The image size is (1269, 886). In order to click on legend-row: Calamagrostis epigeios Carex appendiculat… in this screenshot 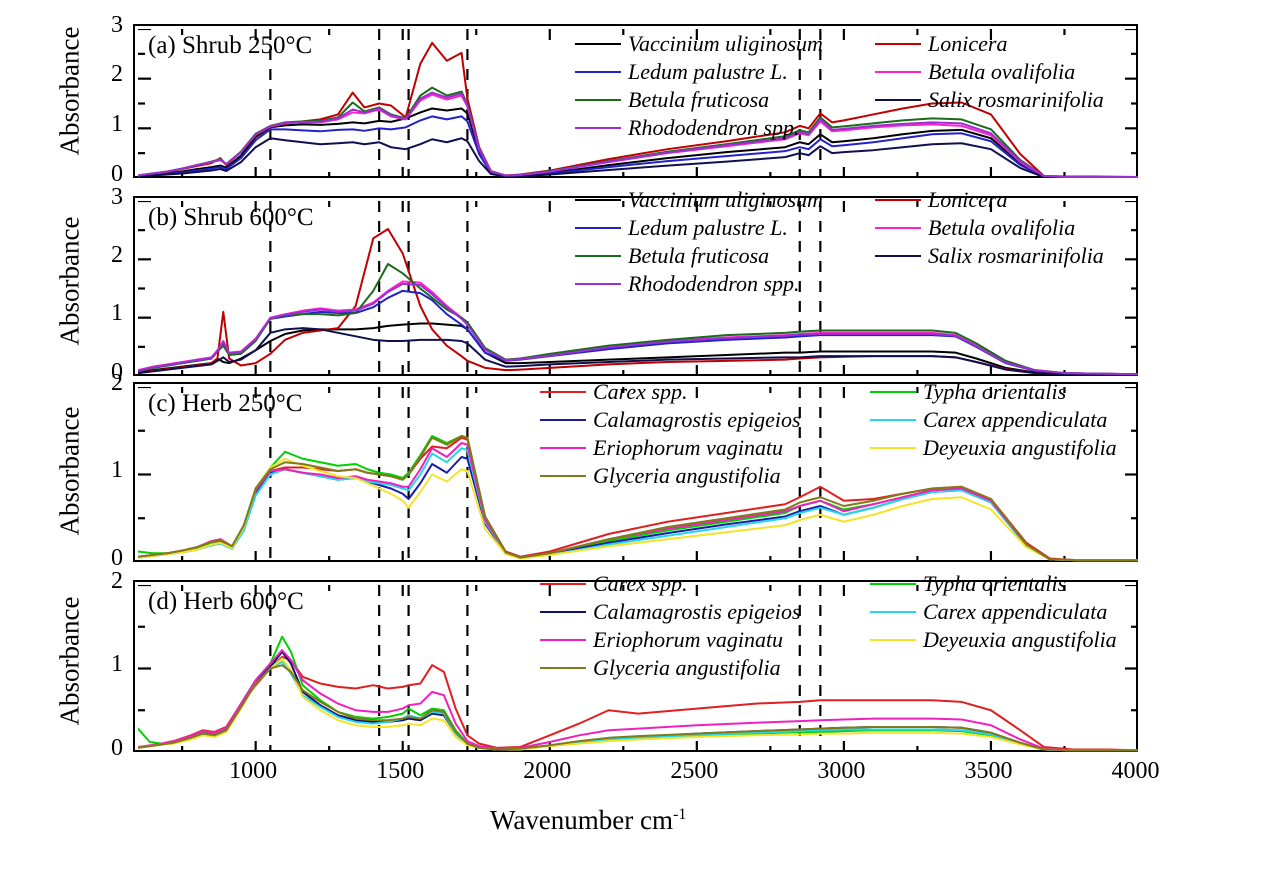, I will do `click(870, 420)`.